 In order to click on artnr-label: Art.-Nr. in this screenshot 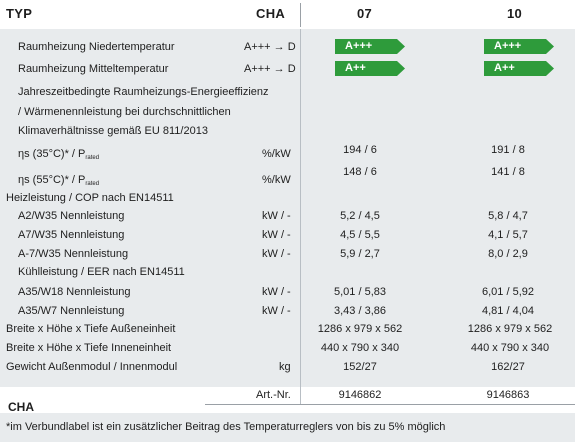, I will do `click(273, 395)`.